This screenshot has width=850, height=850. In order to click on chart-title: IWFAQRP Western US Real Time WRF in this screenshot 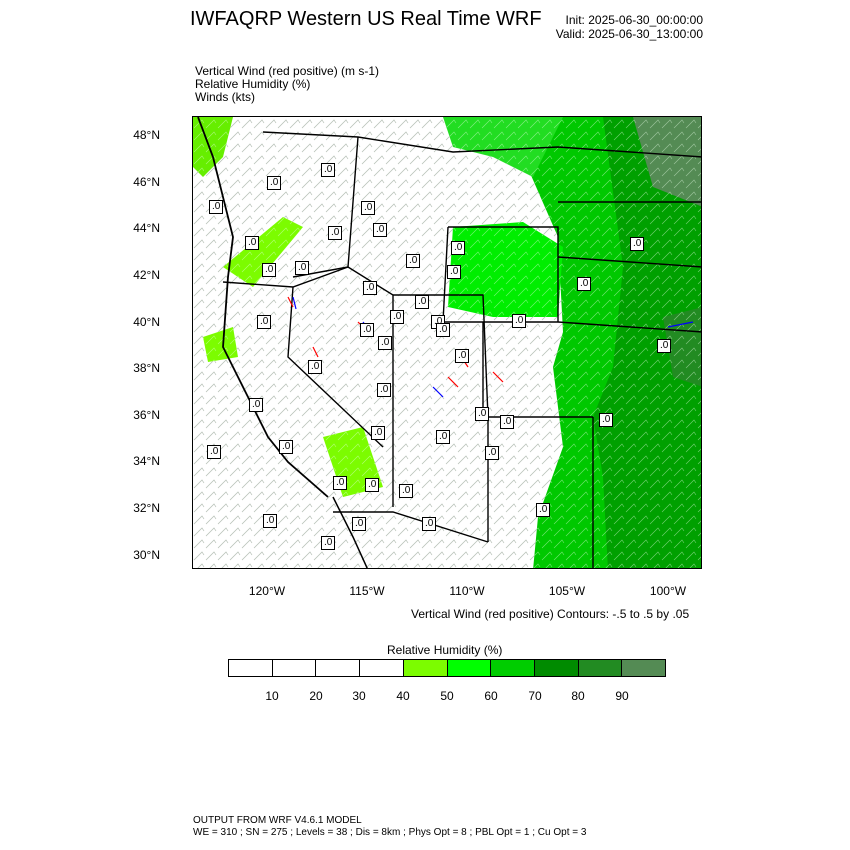, I will do `click(366, 19)`.